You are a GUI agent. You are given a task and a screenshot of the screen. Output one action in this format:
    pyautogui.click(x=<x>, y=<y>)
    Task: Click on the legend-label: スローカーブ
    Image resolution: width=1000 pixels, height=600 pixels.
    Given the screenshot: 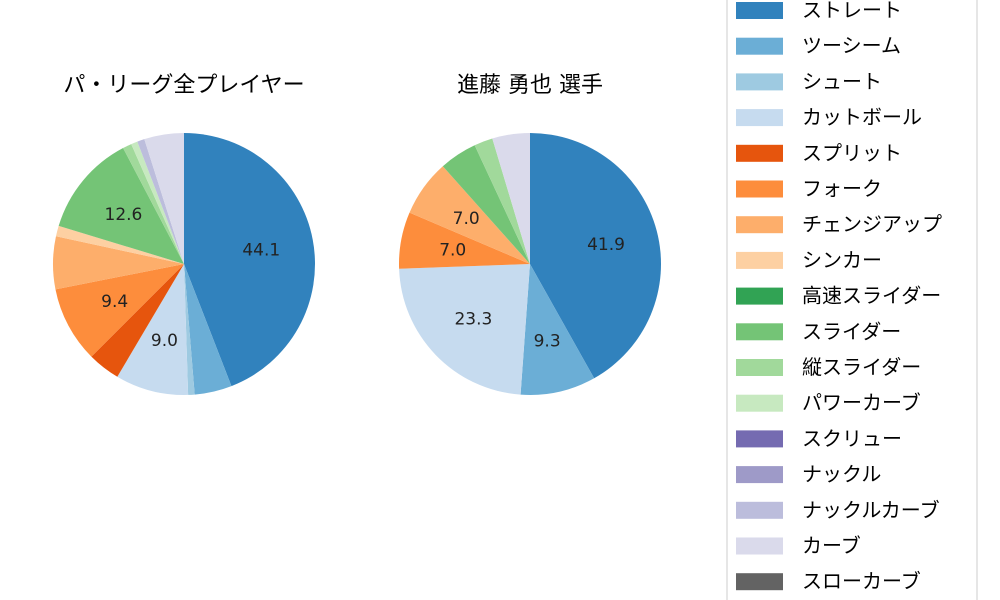 What is the action you would take?
    pyautogui.click(x=861, y=581)
    